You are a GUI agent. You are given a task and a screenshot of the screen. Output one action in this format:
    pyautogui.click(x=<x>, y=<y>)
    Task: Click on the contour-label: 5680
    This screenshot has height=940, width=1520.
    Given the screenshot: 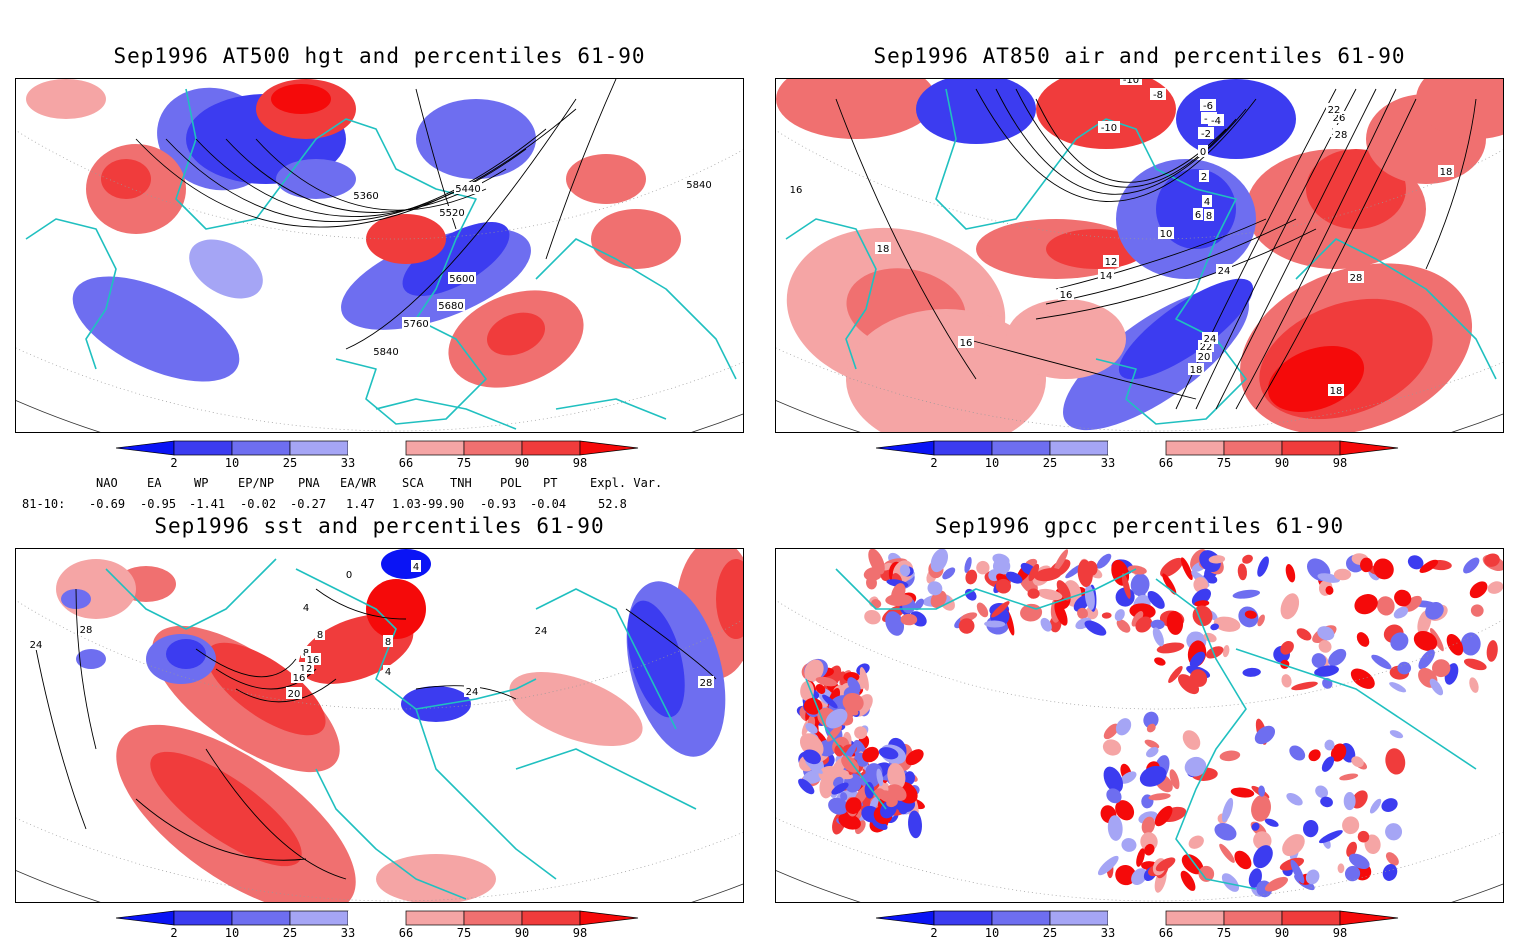 What is the action you would take?
    pyautogui.click(x=450, y=306)
    